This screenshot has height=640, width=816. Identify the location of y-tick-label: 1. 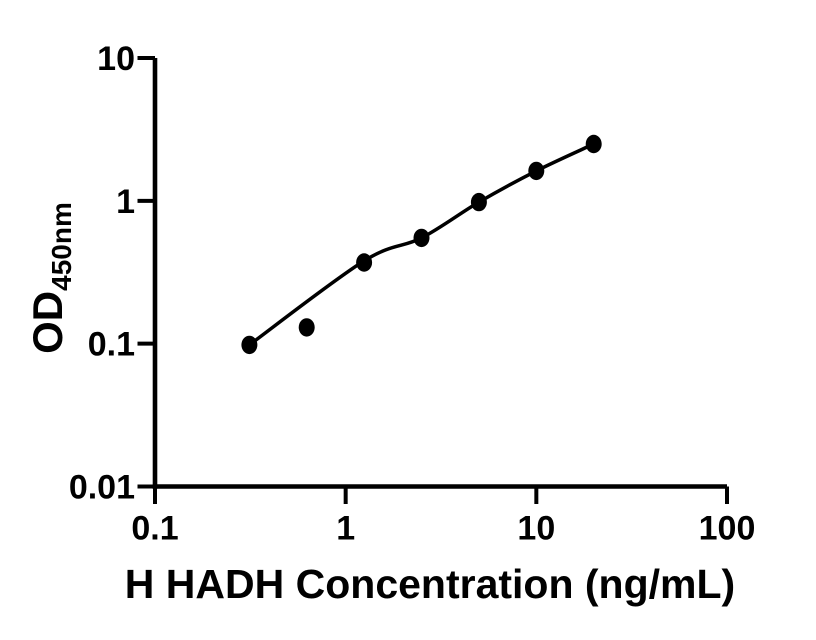
(125, 202).